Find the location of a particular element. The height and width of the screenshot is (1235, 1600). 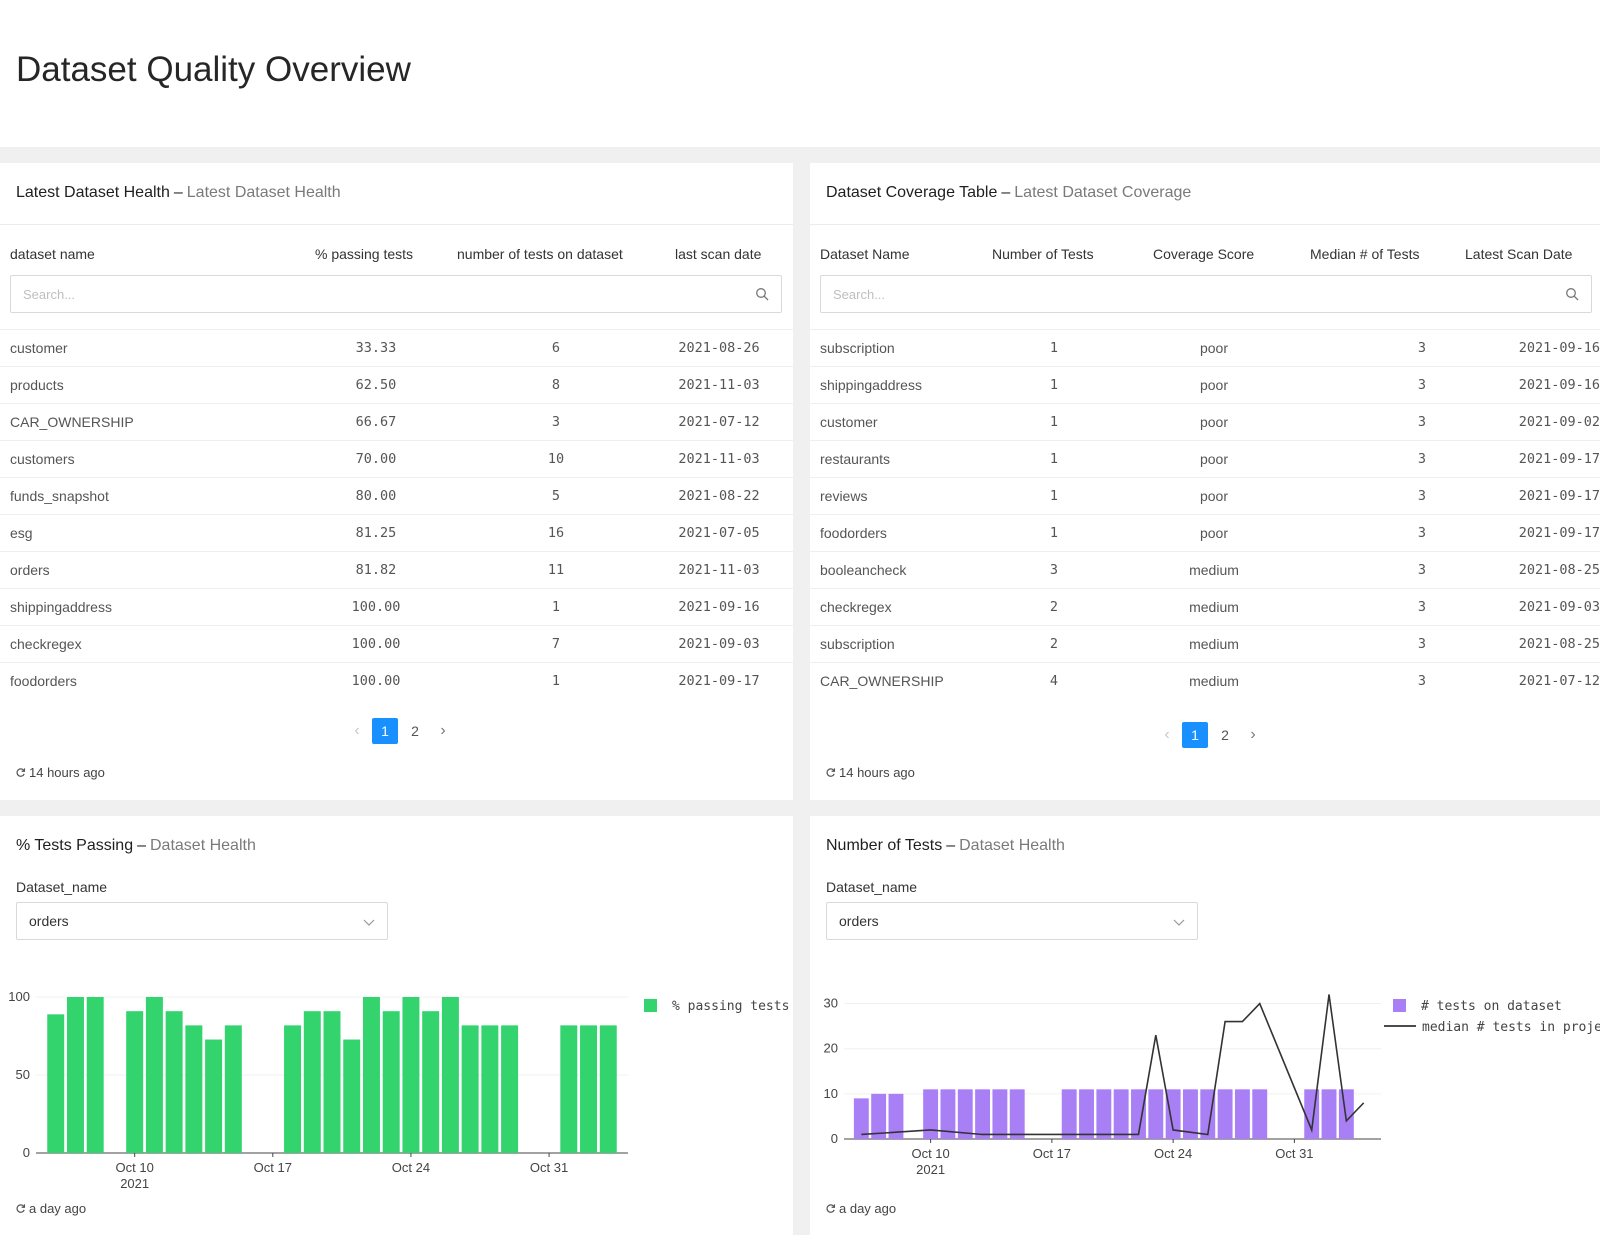

x-tick-label: Oct 10 is located at coordinates (135, 1167).